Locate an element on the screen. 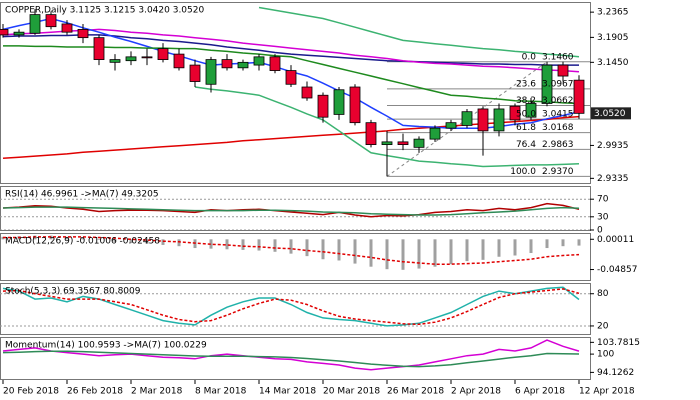  x-tick-label: 14 Mar 2018 is located at coordinates (287, 392).